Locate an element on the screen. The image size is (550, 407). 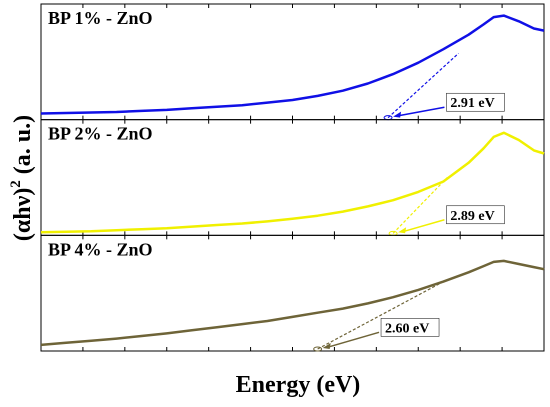
gap-label: 2.91 eV is located at coordinates (472, 103).